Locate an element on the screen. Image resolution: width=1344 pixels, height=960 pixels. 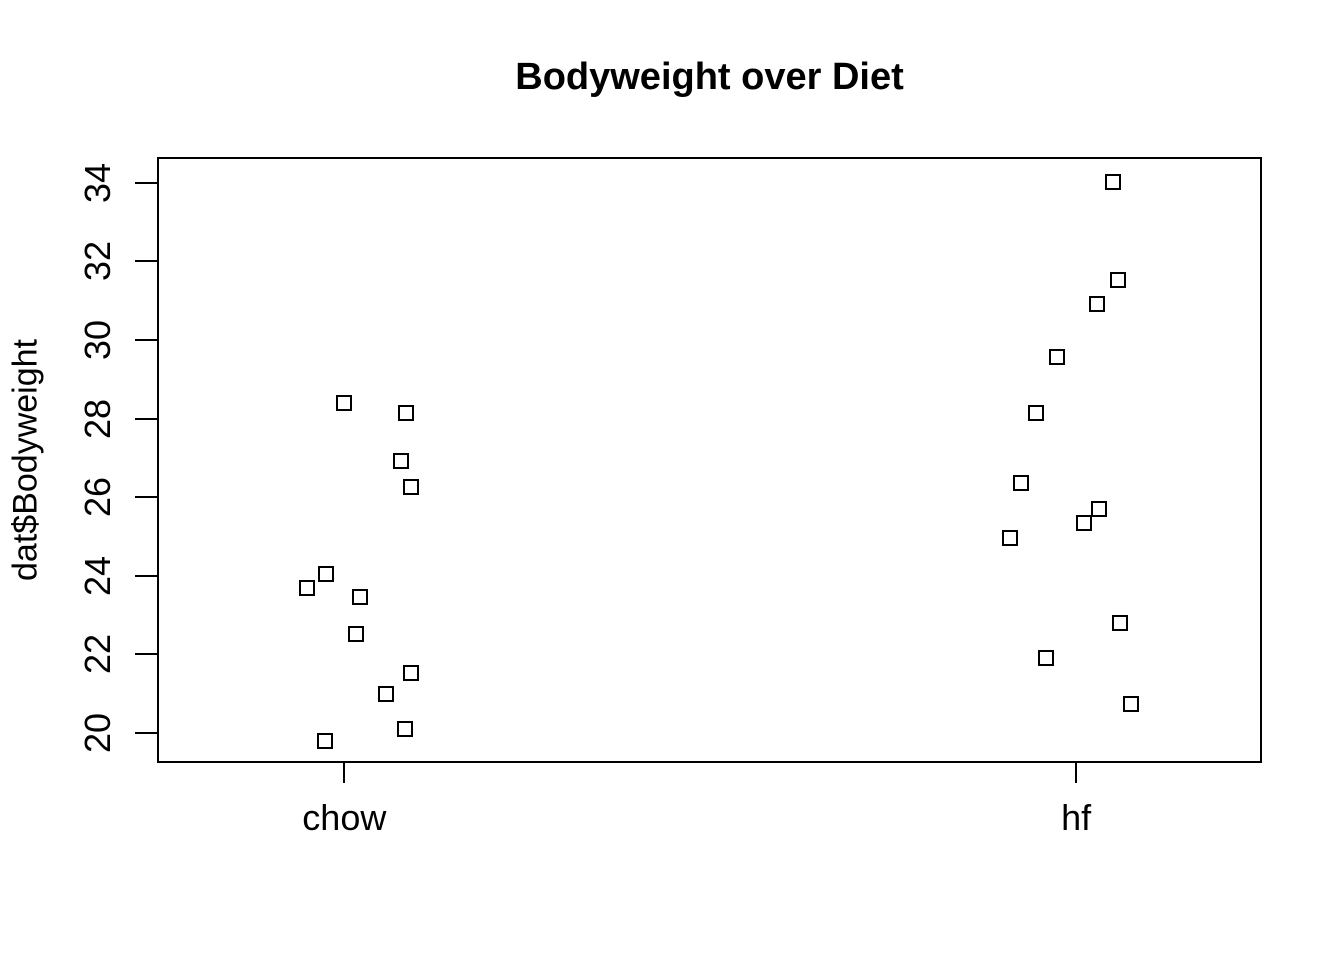
y-tick-label: 24 is located at coordinates (97, 575).